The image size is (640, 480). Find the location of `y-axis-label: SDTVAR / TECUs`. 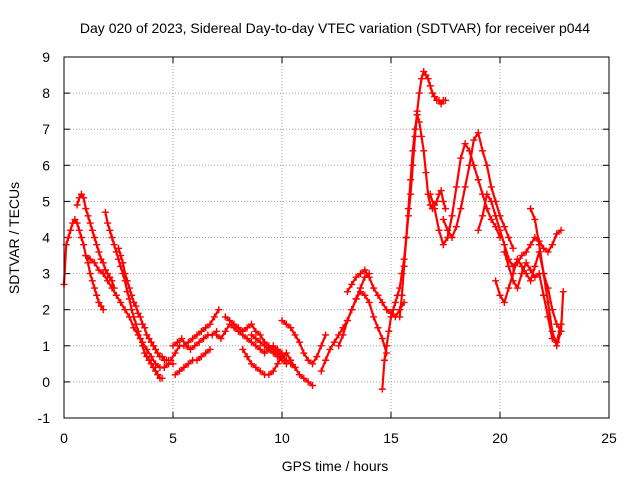

y-axis-label: SDTVAR / TECUs is located at coordinates (14, 238).